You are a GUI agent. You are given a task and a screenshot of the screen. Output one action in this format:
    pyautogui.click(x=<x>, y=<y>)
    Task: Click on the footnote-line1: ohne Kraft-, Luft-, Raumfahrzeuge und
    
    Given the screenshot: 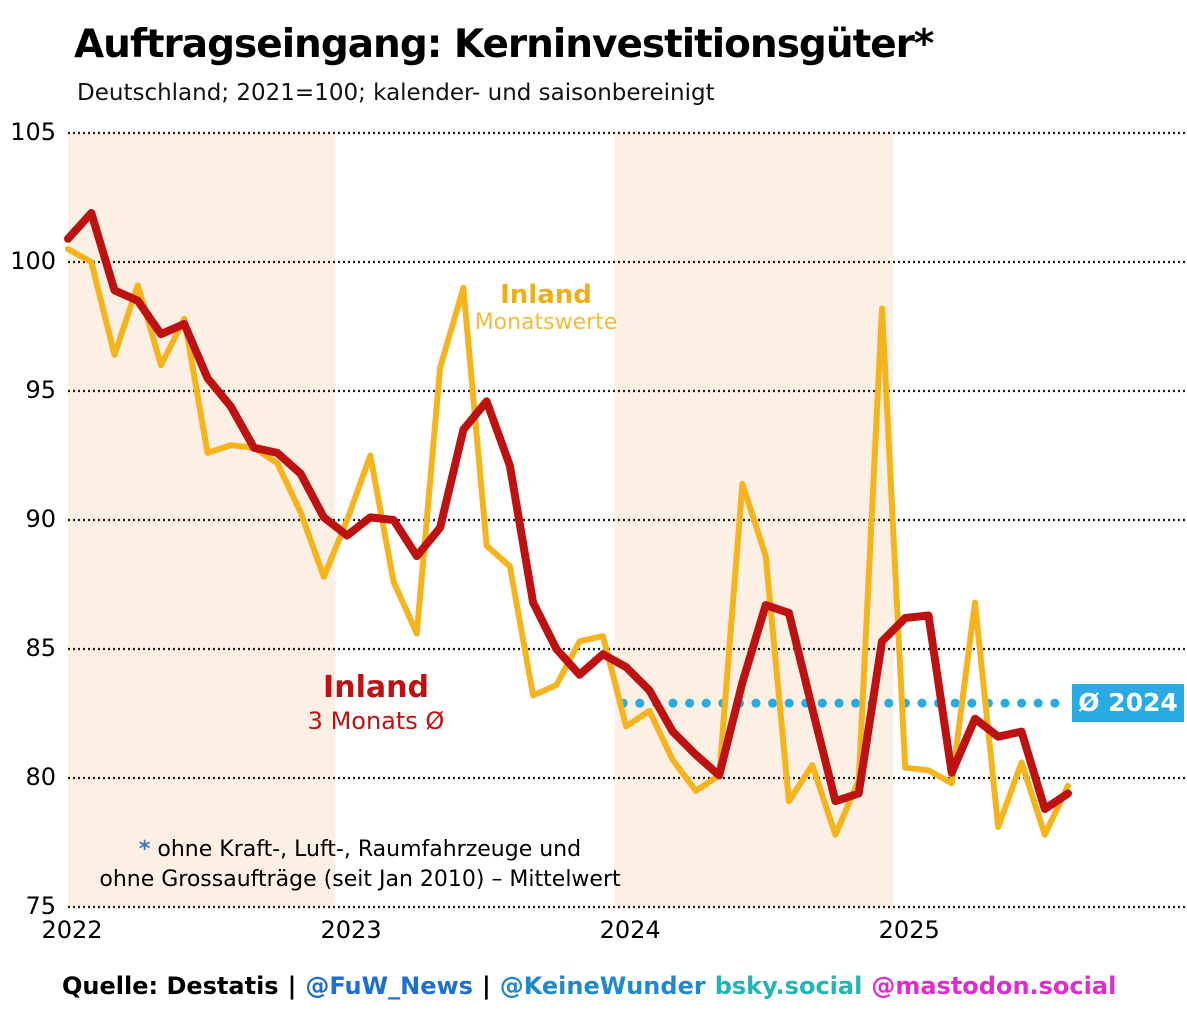 What is the action you would take?
    pyautogui.click(x=369, y=849)
    